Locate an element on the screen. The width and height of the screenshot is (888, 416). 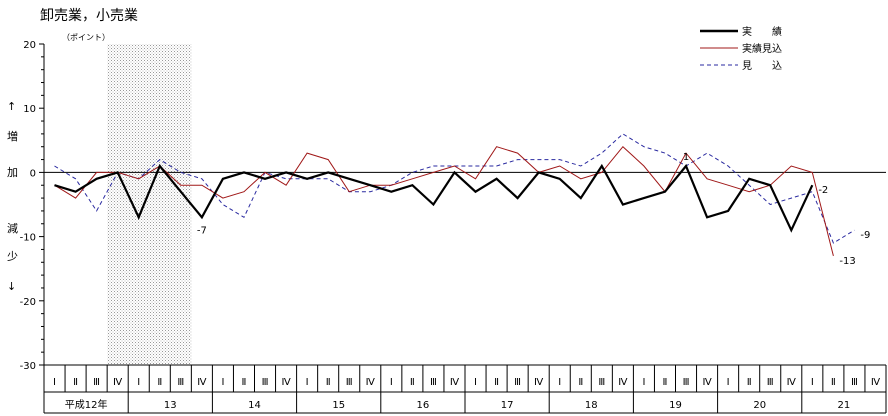
y-side-label-up-arrow: ↑ is located at coordinates (11, 106).